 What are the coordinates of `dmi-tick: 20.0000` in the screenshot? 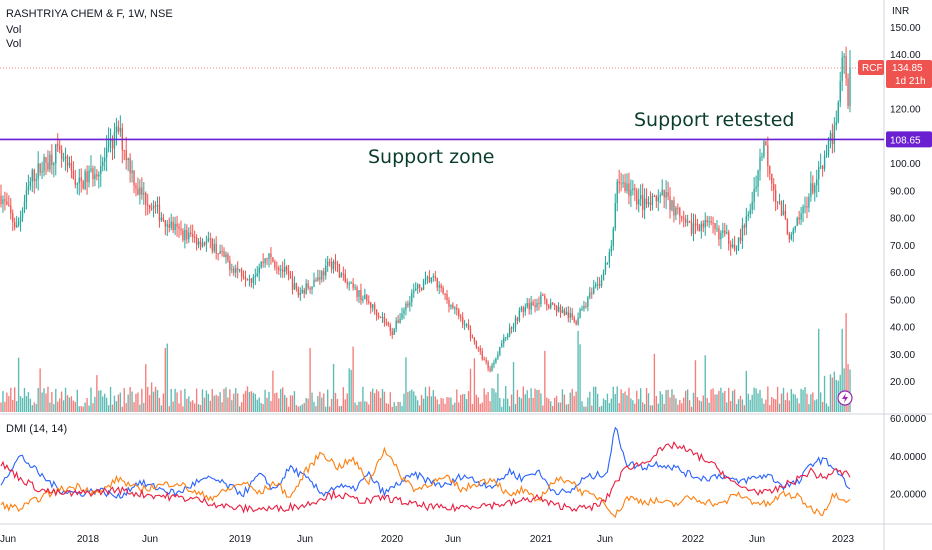 It's located at (908, 495).